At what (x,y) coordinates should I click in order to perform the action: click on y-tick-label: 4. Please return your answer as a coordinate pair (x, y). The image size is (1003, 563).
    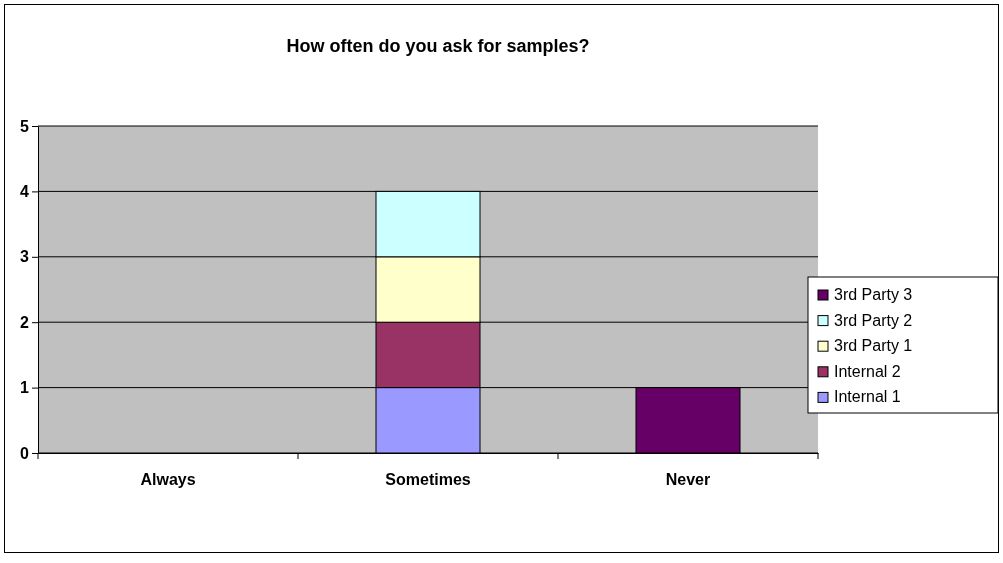
    Looking at the image, I should click on (25, 192).